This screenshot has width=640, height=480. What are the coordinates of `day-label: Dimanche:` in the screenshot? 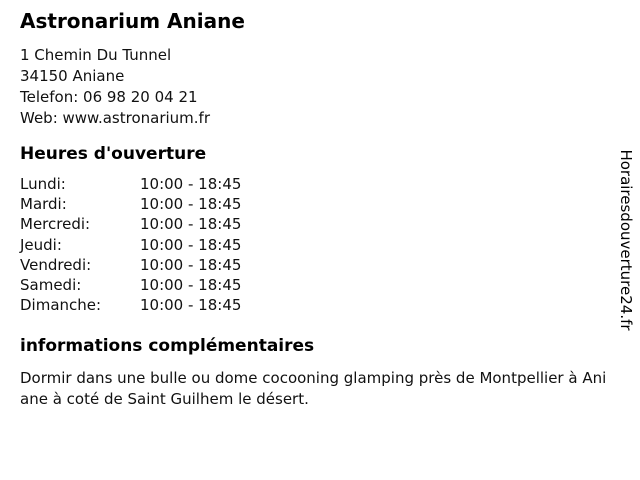 It's located at (61, 305).